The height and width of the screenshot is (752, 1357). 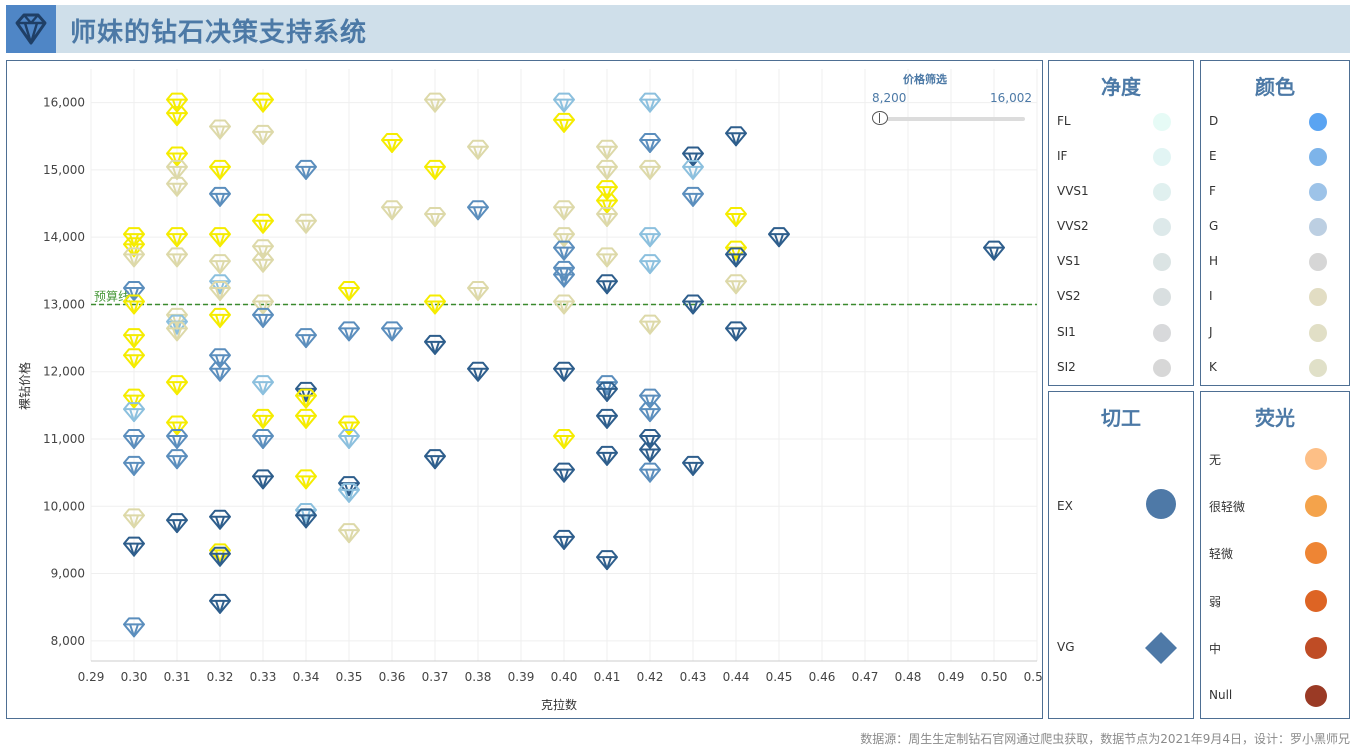 What do you see at coordinates (1275, 297) in the screenshot?
I see `legend-item-i: I` at bounding box center [1275, 297].